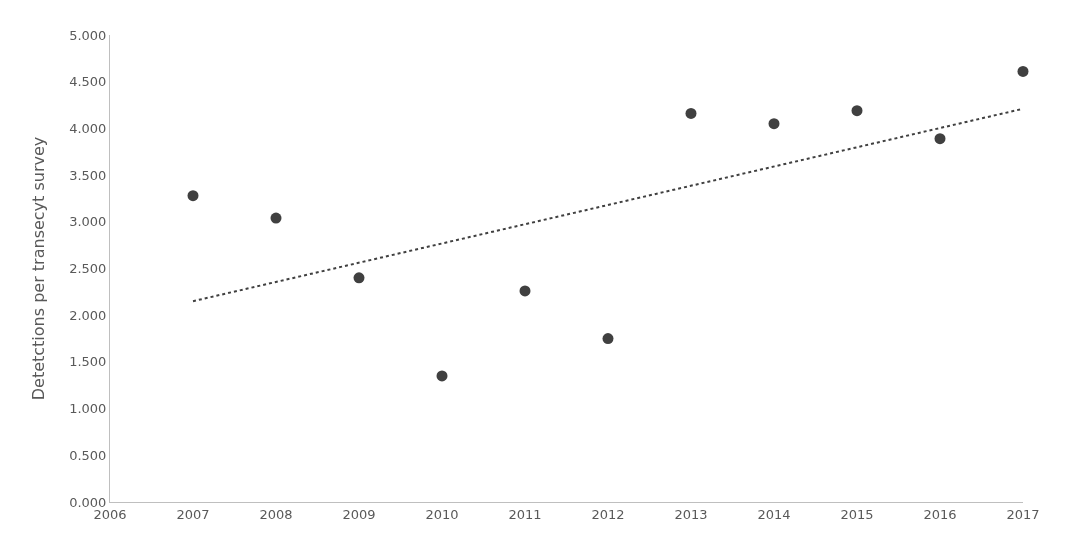 This screenshot has height=547, width=1068. What do you see at coordinates (608, 514) in the screenshot?
I see `x-tick-label: 2012` at bounding box center [608, 514].